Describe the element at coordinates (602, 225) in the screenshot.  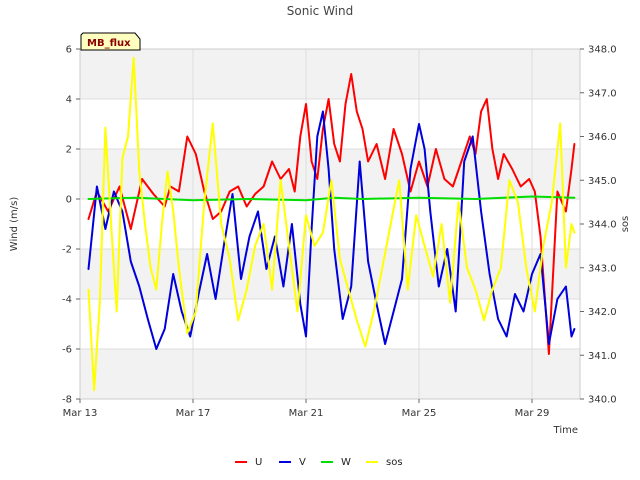
I see `y2-tick-label: 344.0` at that location.